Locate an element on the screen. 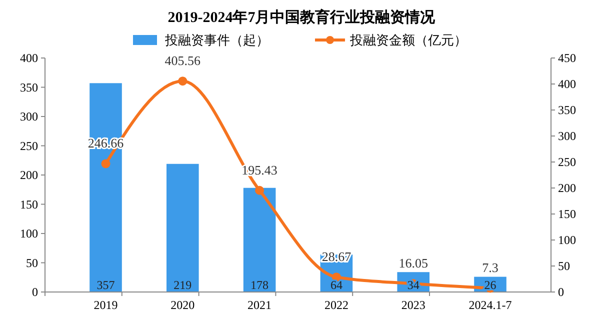  data-label: 357 is located at coordinates (105, 285).